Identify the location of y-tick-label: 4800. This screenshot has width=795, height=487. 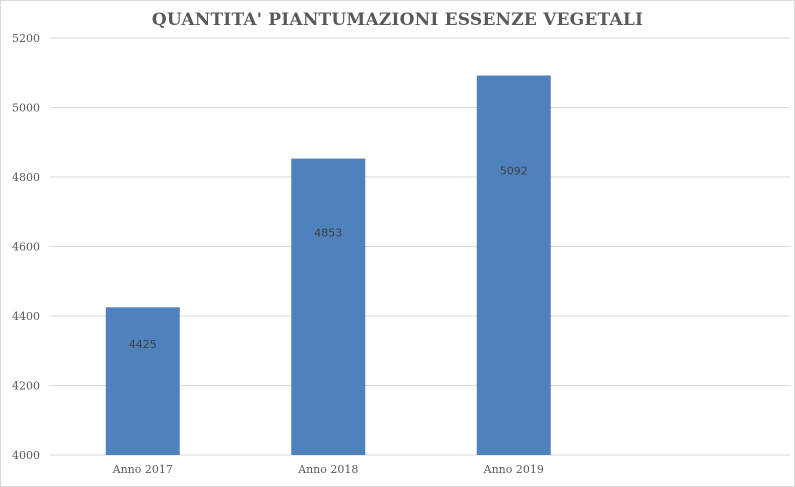
(26, 177).